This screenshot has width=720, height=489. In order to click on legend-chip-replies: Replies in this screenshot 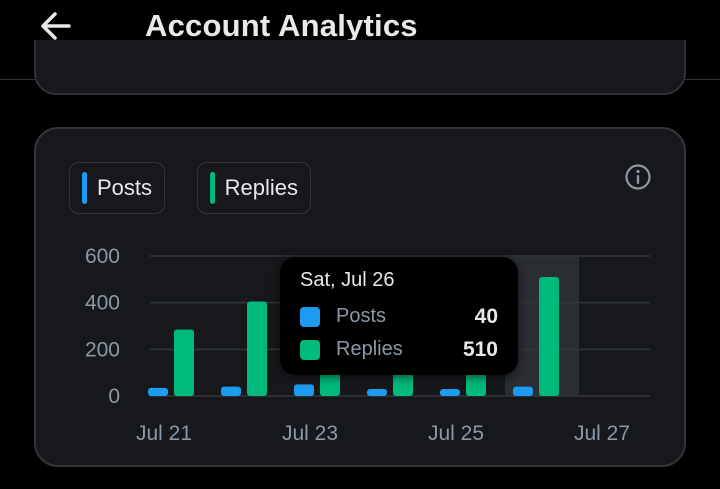, I will do `click(254, 188)`.